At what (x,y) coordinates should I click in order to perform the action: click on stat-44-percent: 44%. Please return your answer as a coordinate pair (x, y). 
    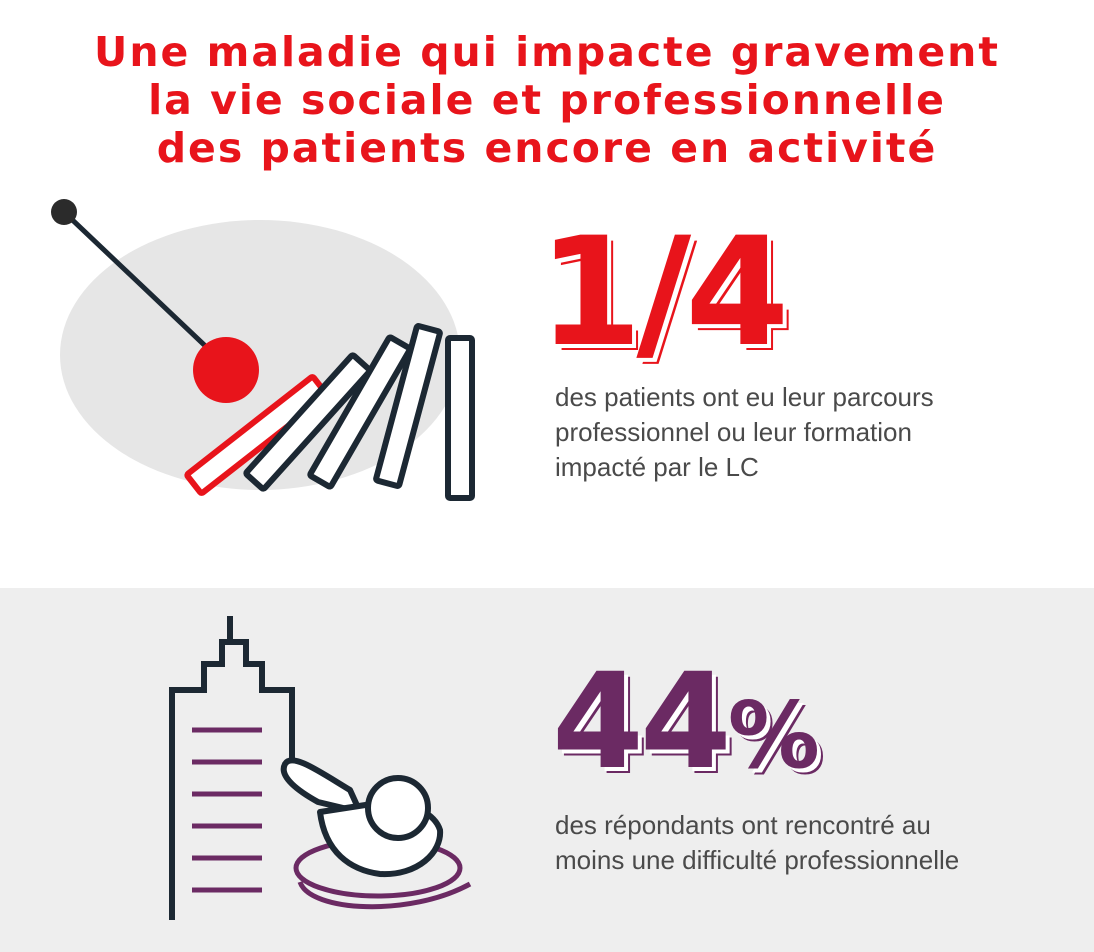
    Looking at the image, I should click on (686, 729).